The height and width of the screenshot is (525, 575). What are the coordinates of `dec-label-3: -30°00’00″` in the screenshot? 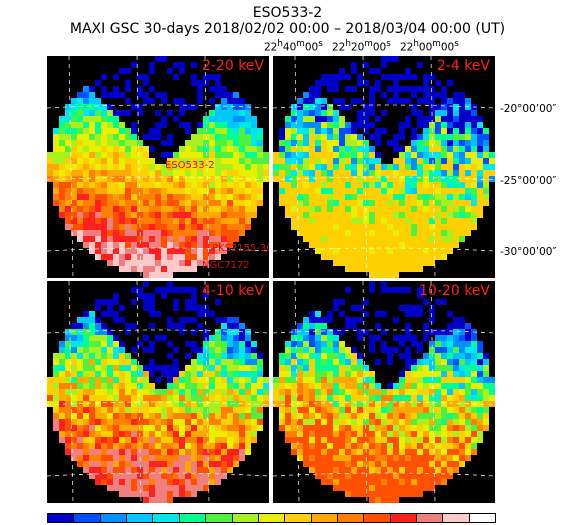 It's located at (528, 252).